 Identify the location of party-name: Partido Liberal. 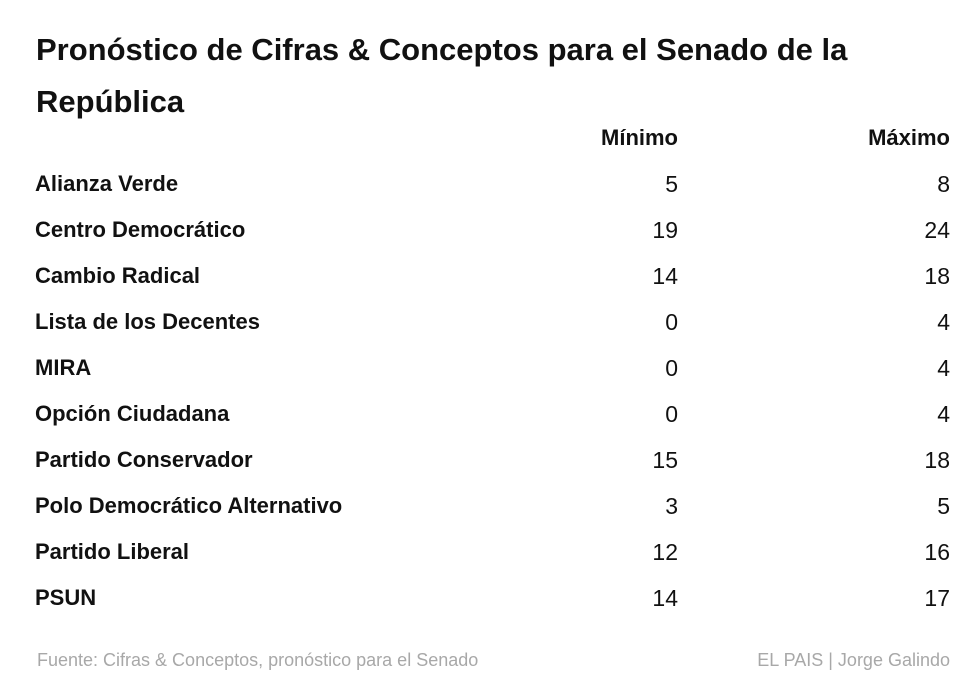
(112, 551).